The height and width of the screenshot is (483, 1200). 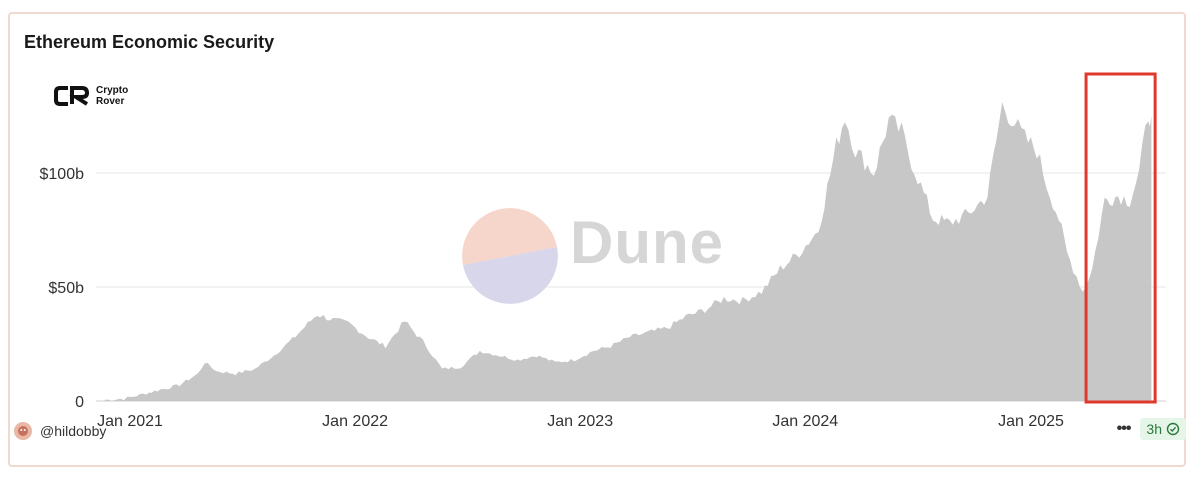 What do you see at coordinates (62, 174) in the screenshot?
I see `y-tick-label: $100b` at bounding box center [62, 174].